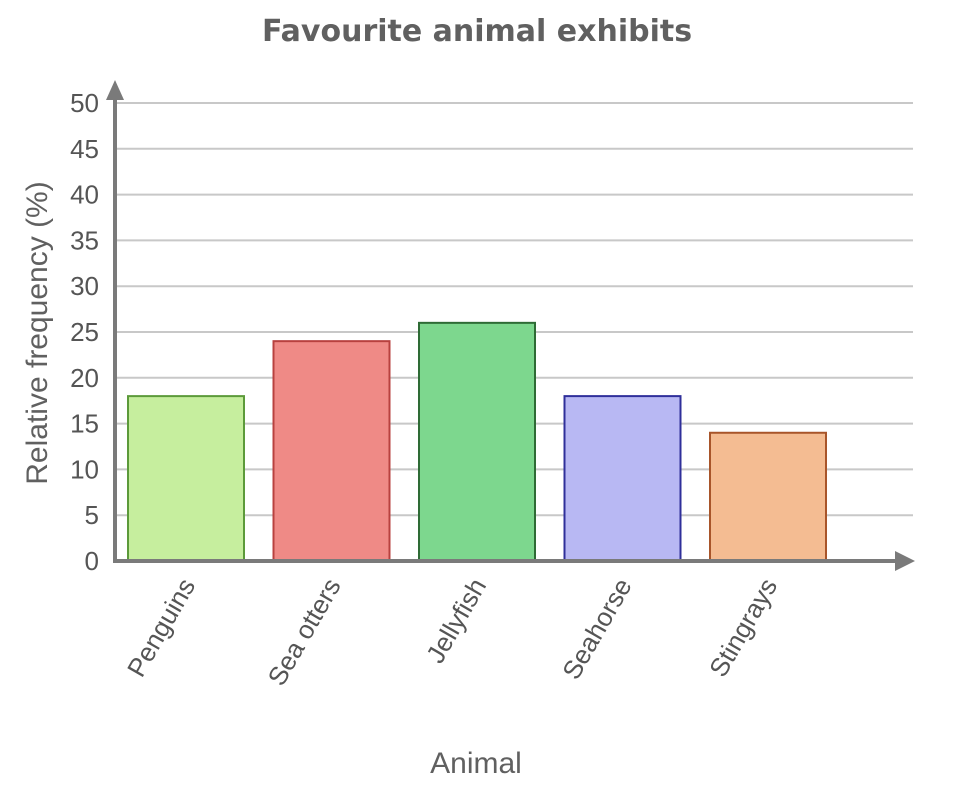  I want to click on x-tick-label: Stingrays, so click(743, 627).